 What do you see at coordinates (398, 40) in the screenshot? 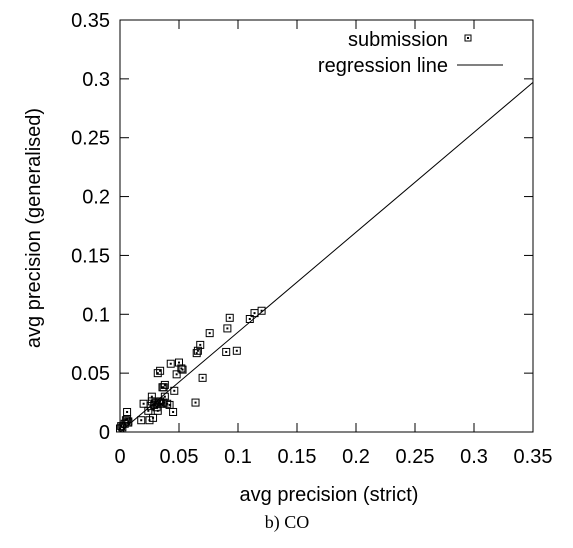
I see `legend-label-submission: submission` at bounding box center [398, 40].